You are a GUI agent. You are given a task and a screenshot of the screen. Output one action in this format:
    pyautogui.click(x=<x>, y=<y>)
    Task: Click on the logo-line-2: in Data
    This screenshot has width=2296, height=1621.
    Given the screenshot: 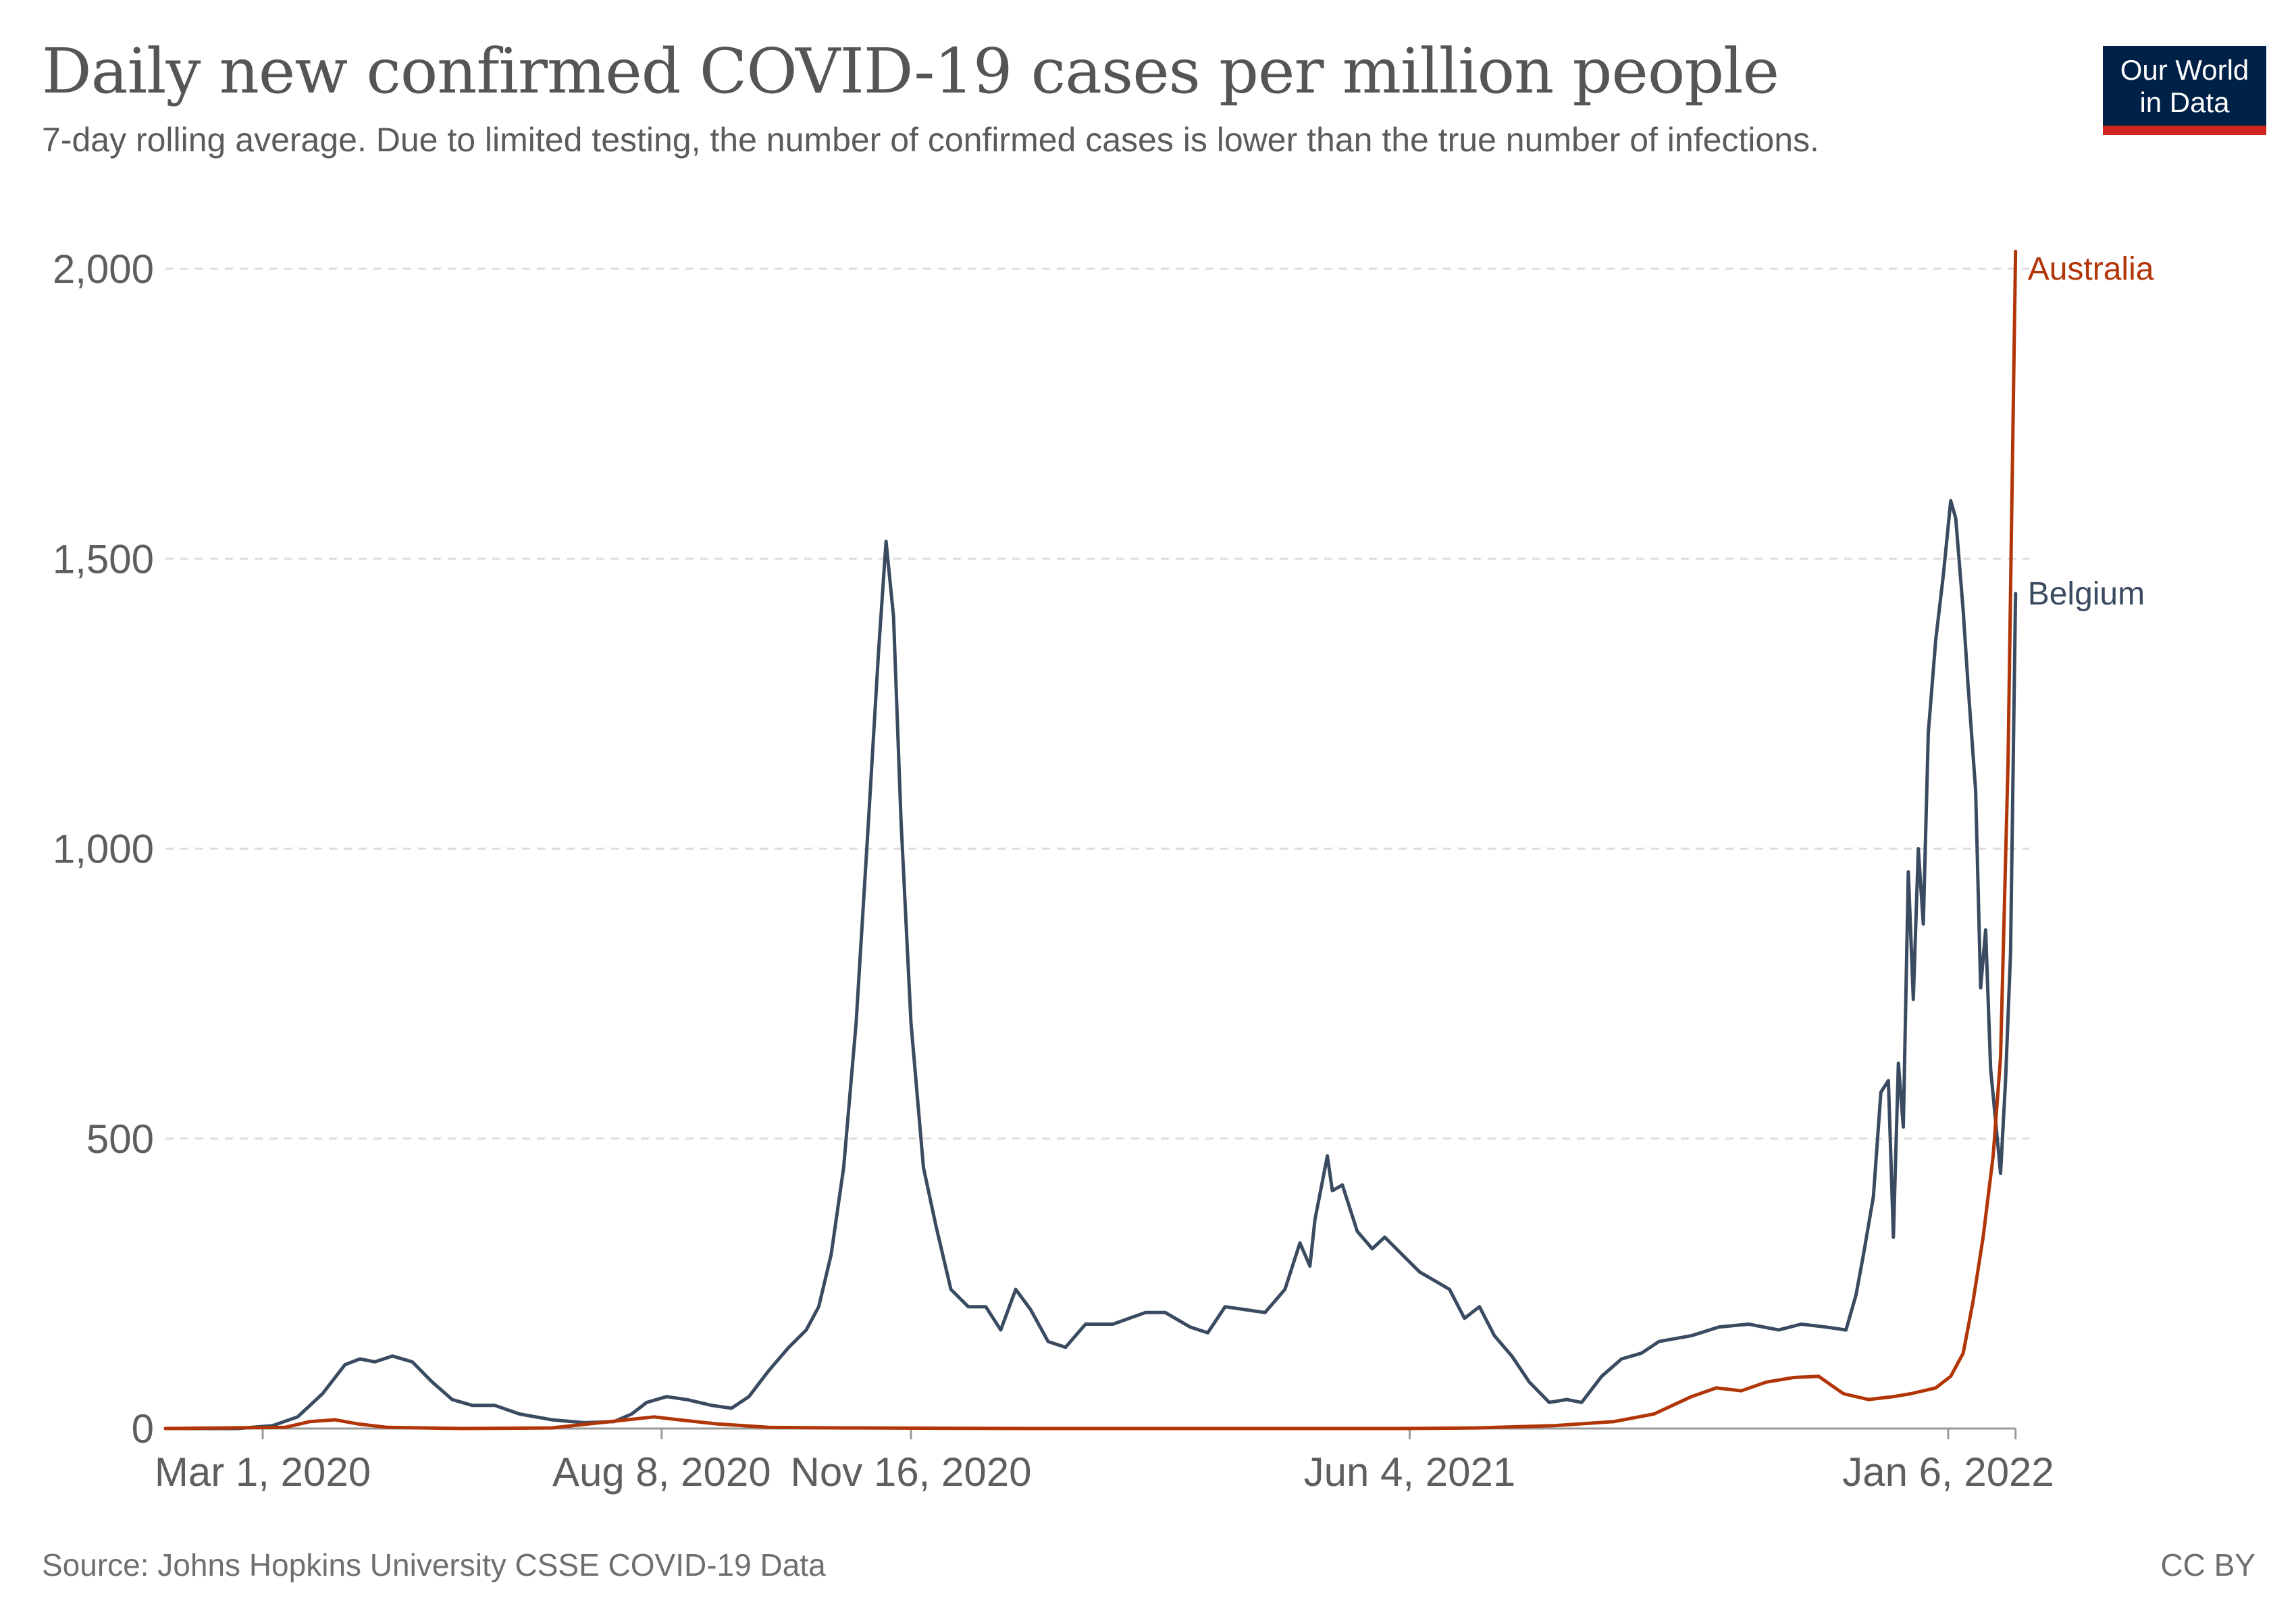 What is the action you would take?
    pyautogui.click(x=2184, y=102)
    